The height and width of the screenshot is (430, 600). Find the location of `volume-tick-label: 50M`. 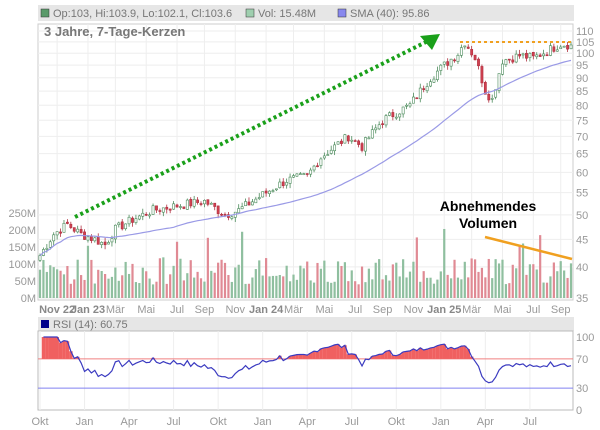

volume-tick-label: 50M is located at coordinates (25, 282).